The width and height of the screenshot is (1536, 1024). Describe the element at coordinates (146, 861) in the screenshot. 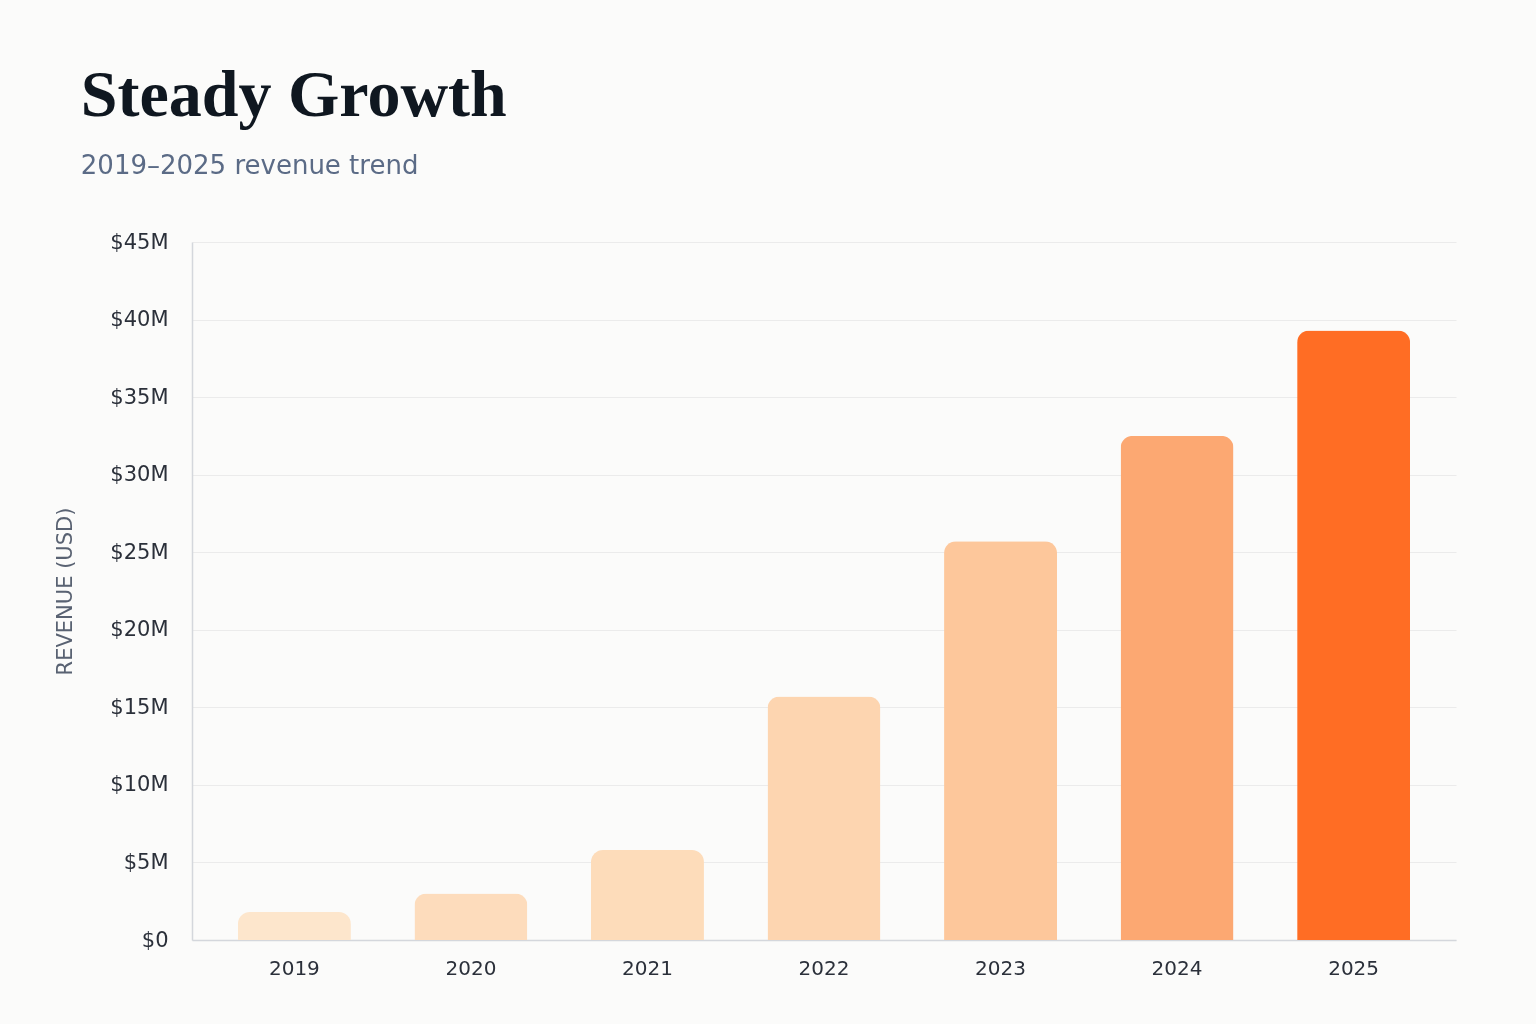

I see `y-tick-label: $5M` at that location.